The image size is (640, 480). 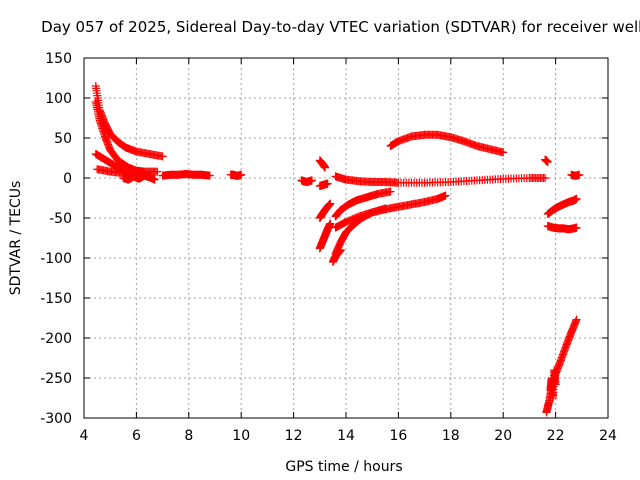 I want to click on y-tick-label: -50, so click(x=60, y=219).